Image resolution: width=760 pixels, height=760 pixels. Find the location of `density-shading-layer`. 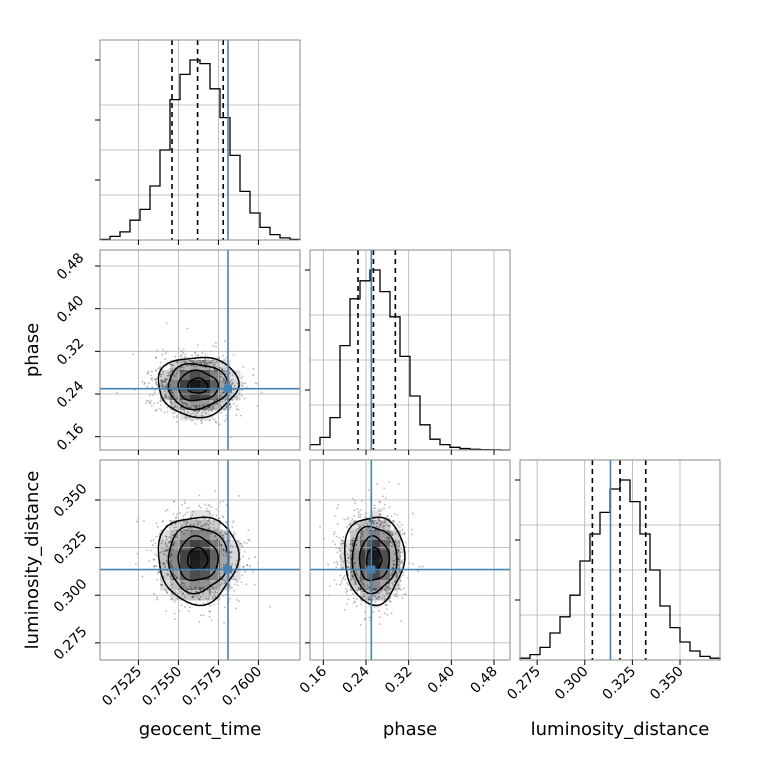

density-shading-layer is located at coordinates (280, 480).